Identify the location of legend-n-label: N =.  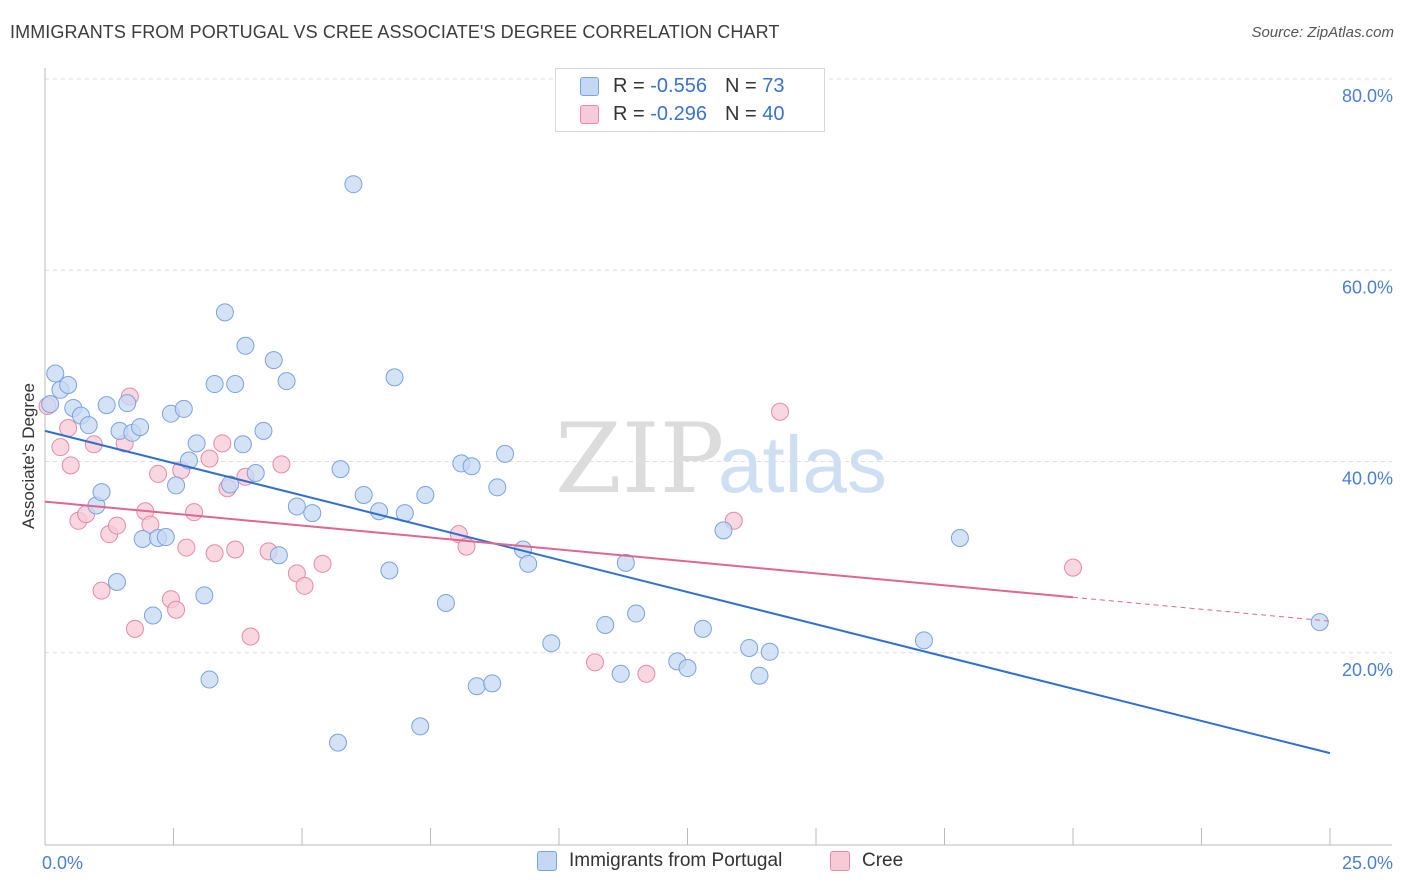
(740, 113).